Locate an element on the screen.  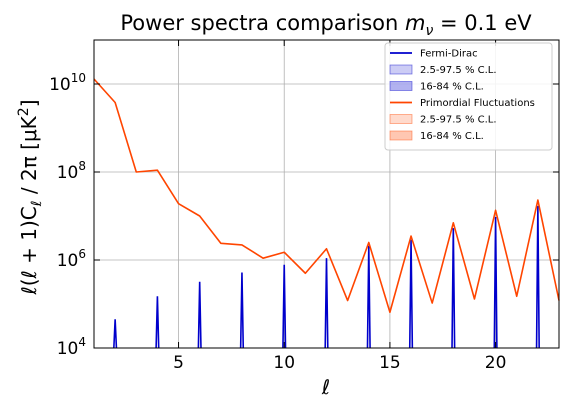
chart-title-text: Power spectra comparison is located at coordinates (262, 23).